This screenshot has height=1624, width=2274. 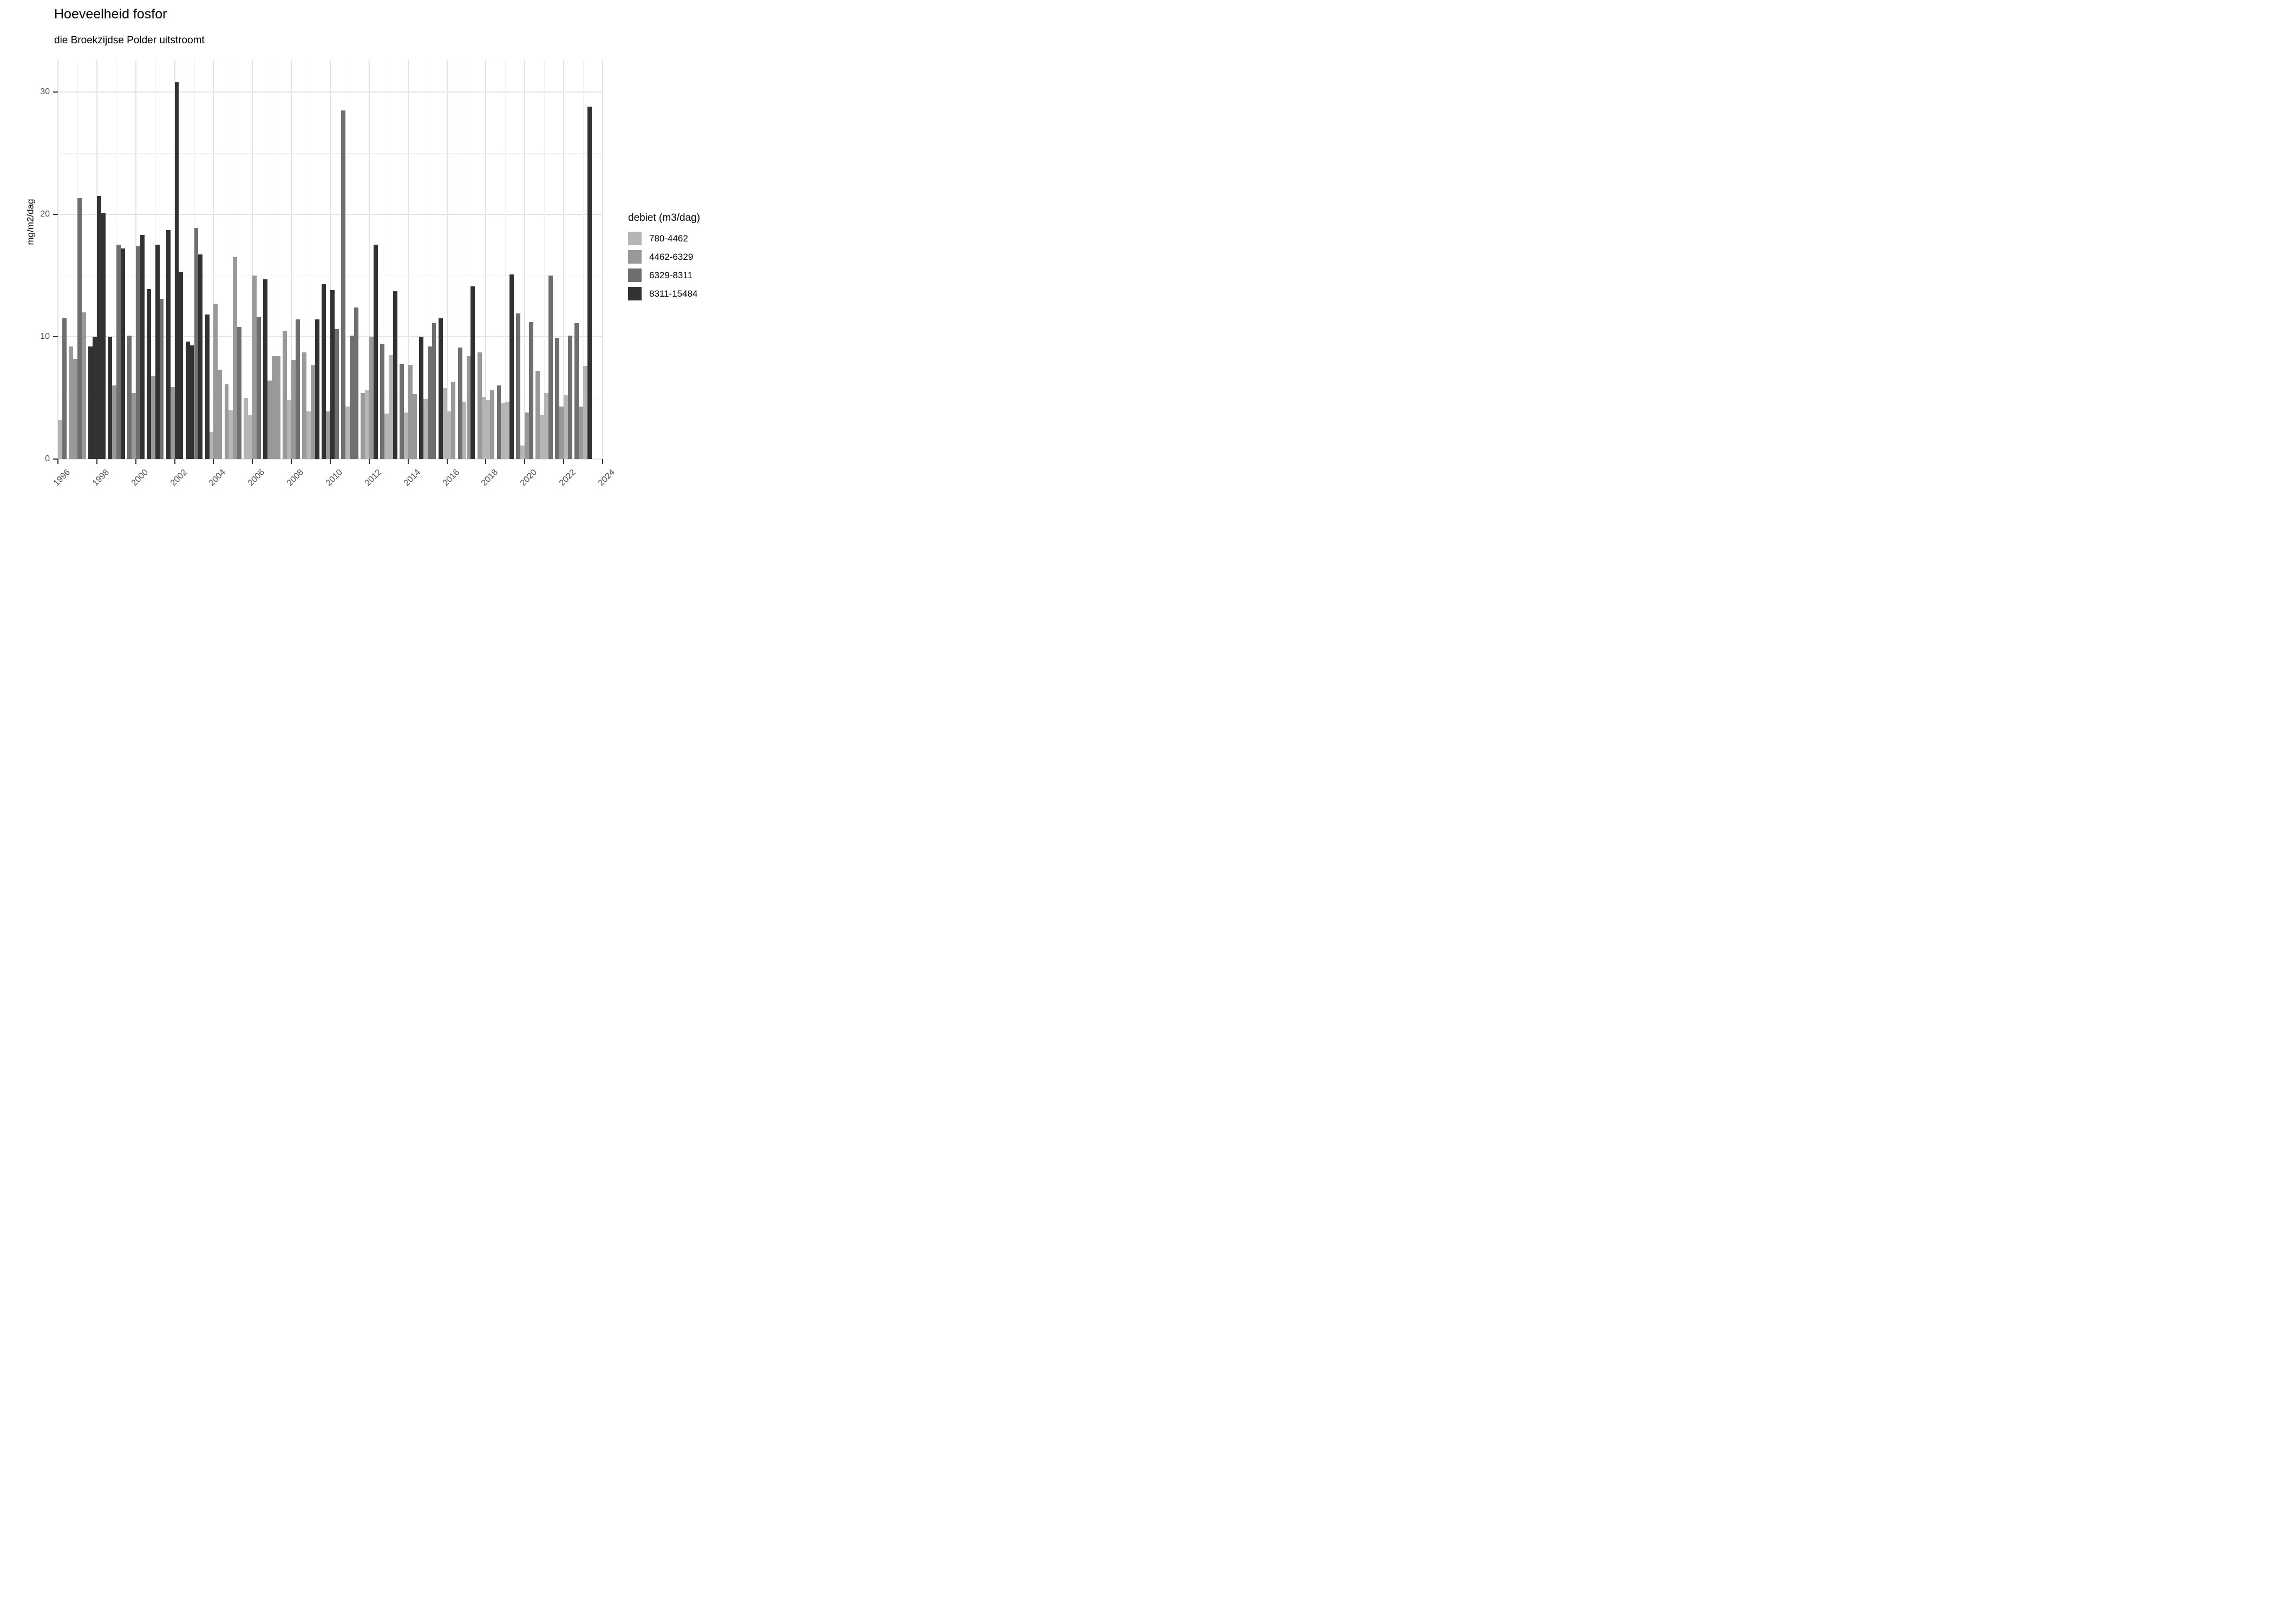 I want to click on legend-item: 4462-6329, so click(x=664, y=257).